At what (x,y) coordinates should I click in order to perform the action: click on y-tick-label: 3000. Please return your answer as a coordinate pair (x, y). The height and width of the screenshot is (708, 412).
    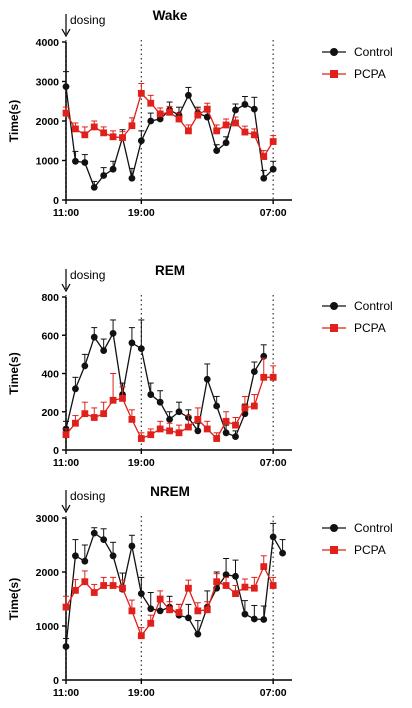
    Looking at the image, I should click on (48, 83).